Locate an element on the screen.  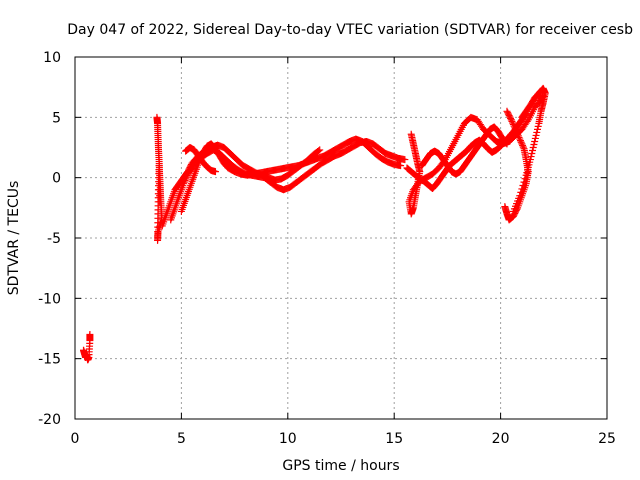
y-tick-label: 0 is located at coordinates (56, 179).